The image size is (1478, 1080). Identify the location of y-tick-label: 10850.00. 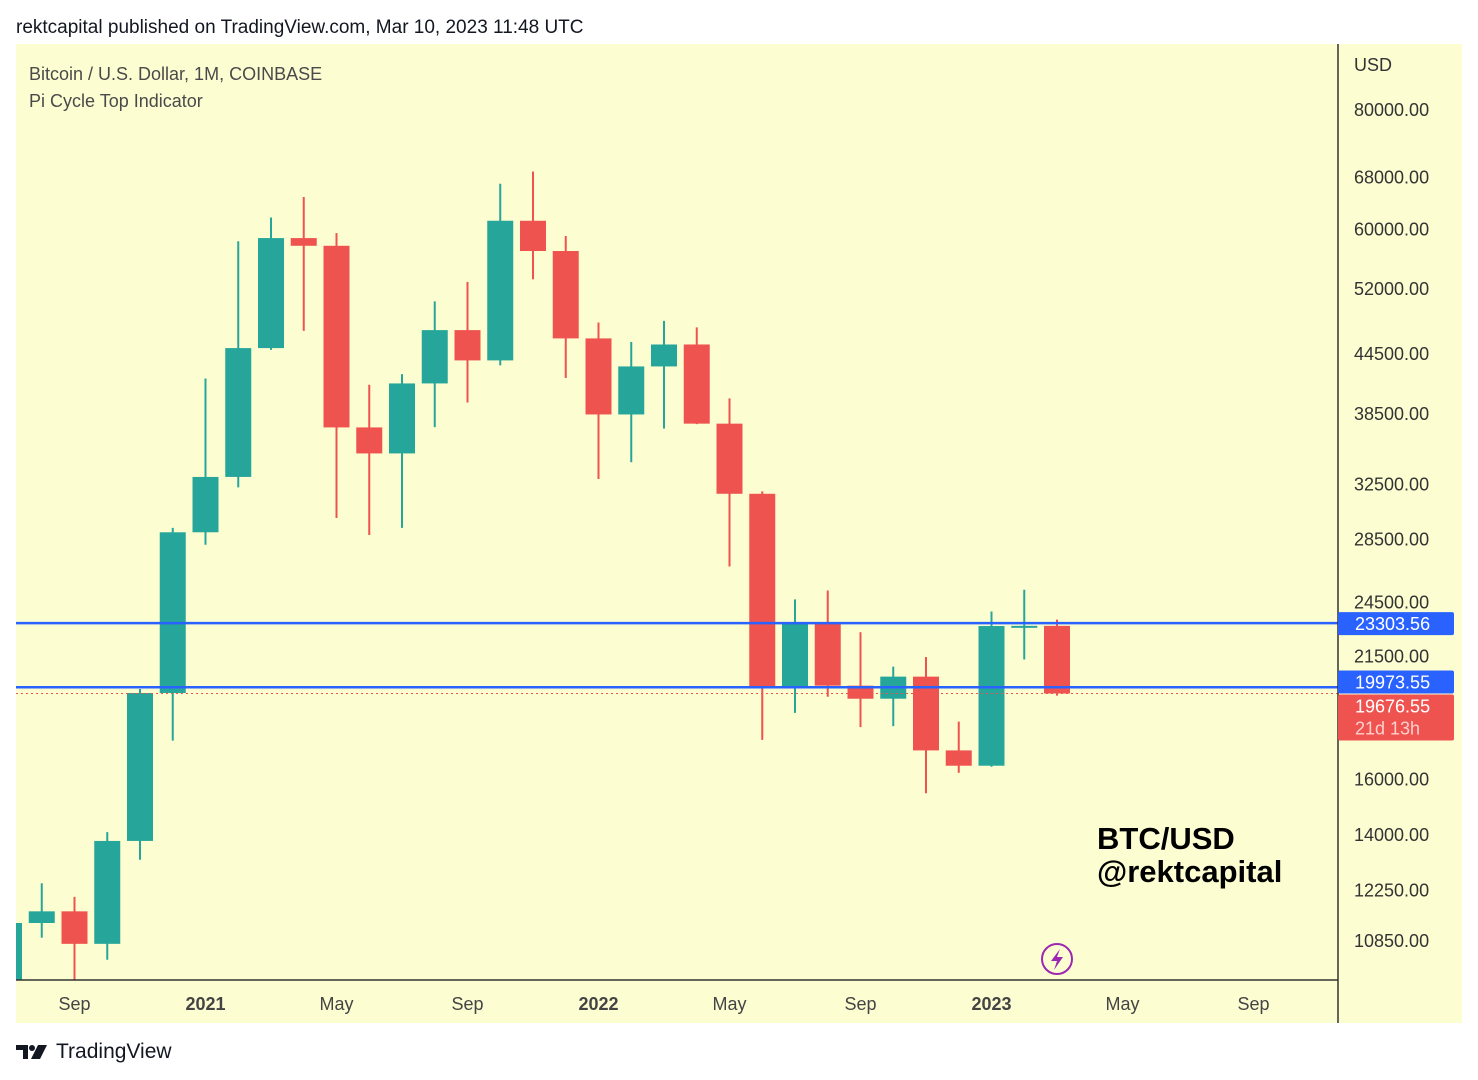
(1391, 941).